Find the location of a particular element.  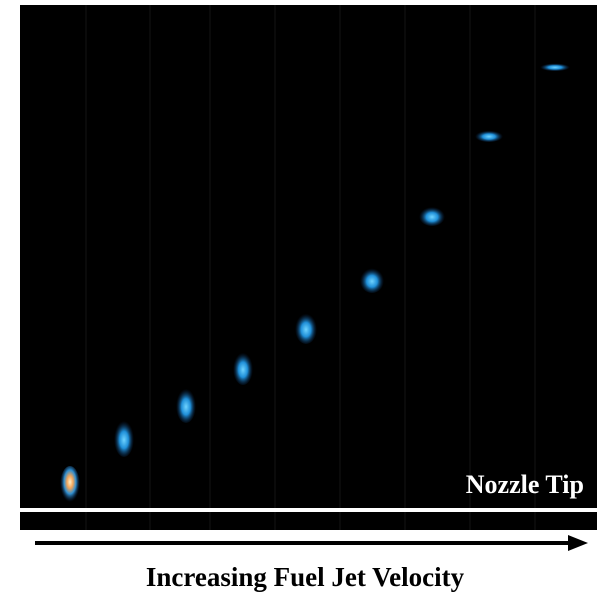

nozzle-line is located at coordinates (308, 510).